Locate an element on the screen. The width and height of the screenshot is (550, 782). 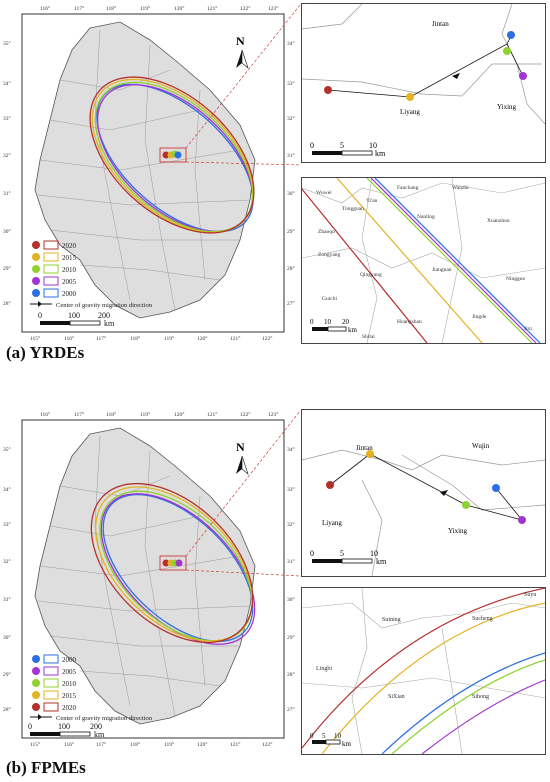
svg-text: Suyu is located at coordinates (530, 595).